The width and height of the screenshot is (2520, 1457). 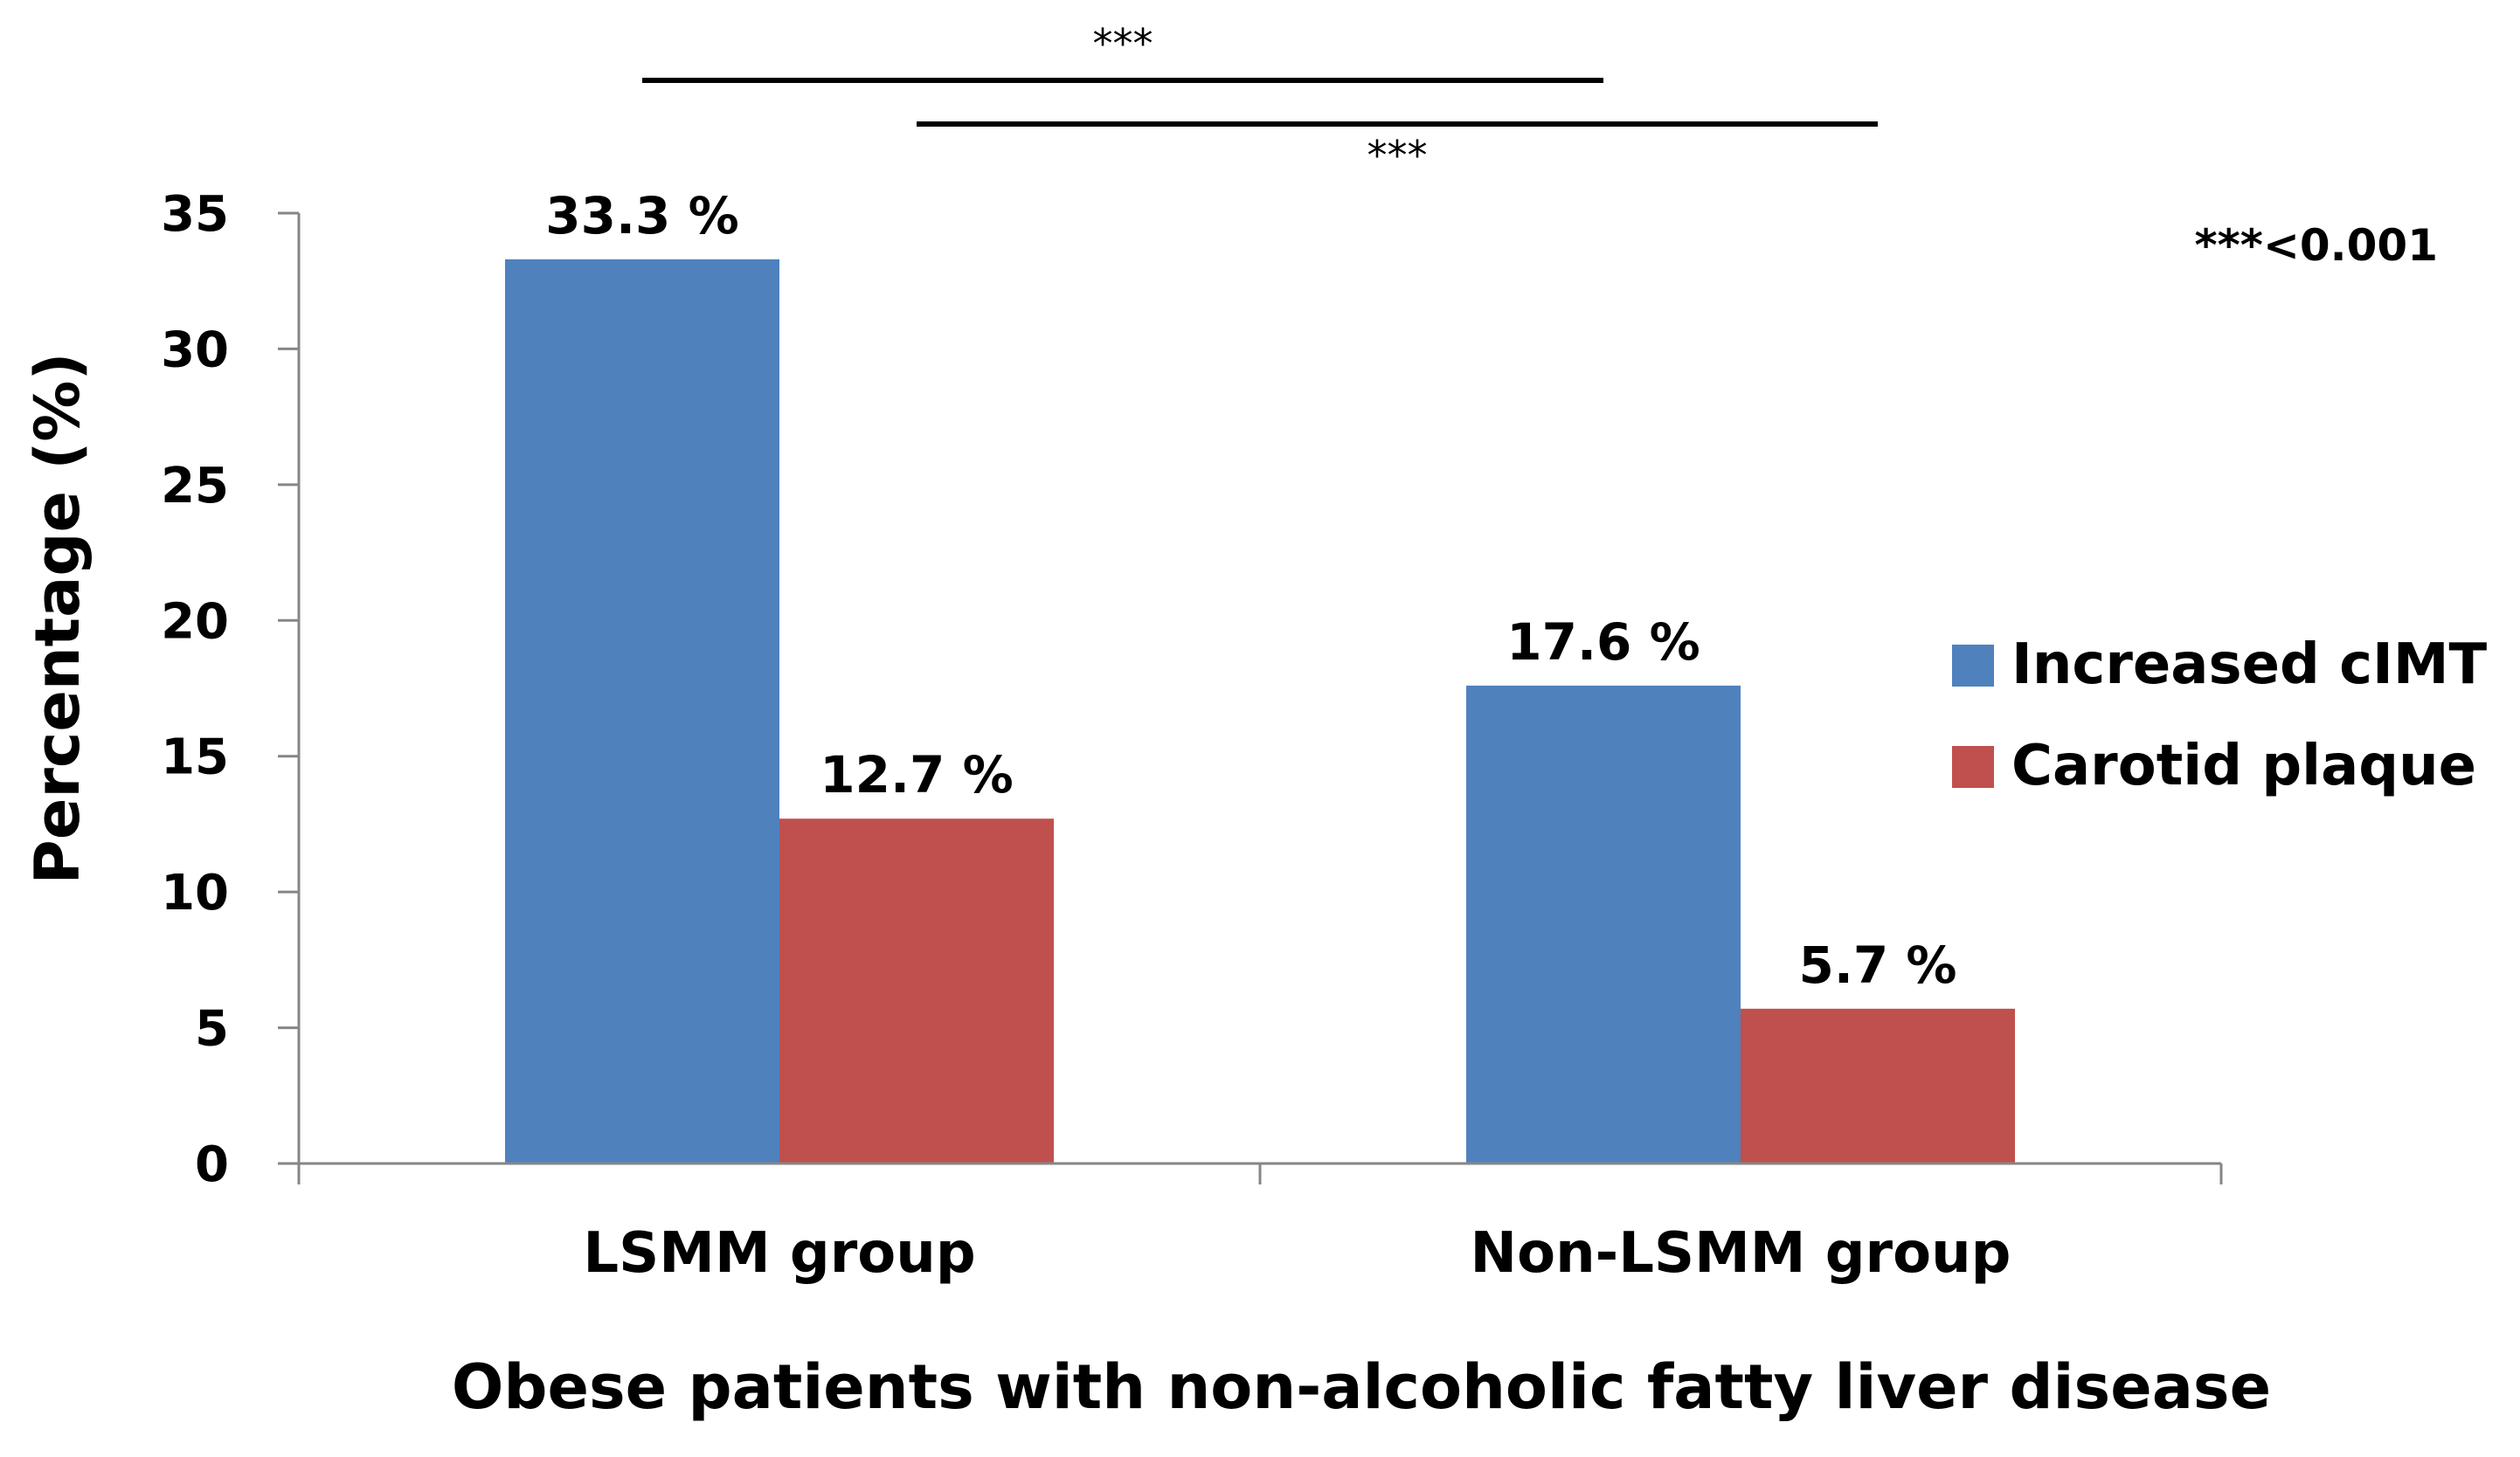 What do you see at coordinates (57, 619) in the screenshot?
I see `y-axis-title: Percentage (%)` at bounding box center [57, 619].